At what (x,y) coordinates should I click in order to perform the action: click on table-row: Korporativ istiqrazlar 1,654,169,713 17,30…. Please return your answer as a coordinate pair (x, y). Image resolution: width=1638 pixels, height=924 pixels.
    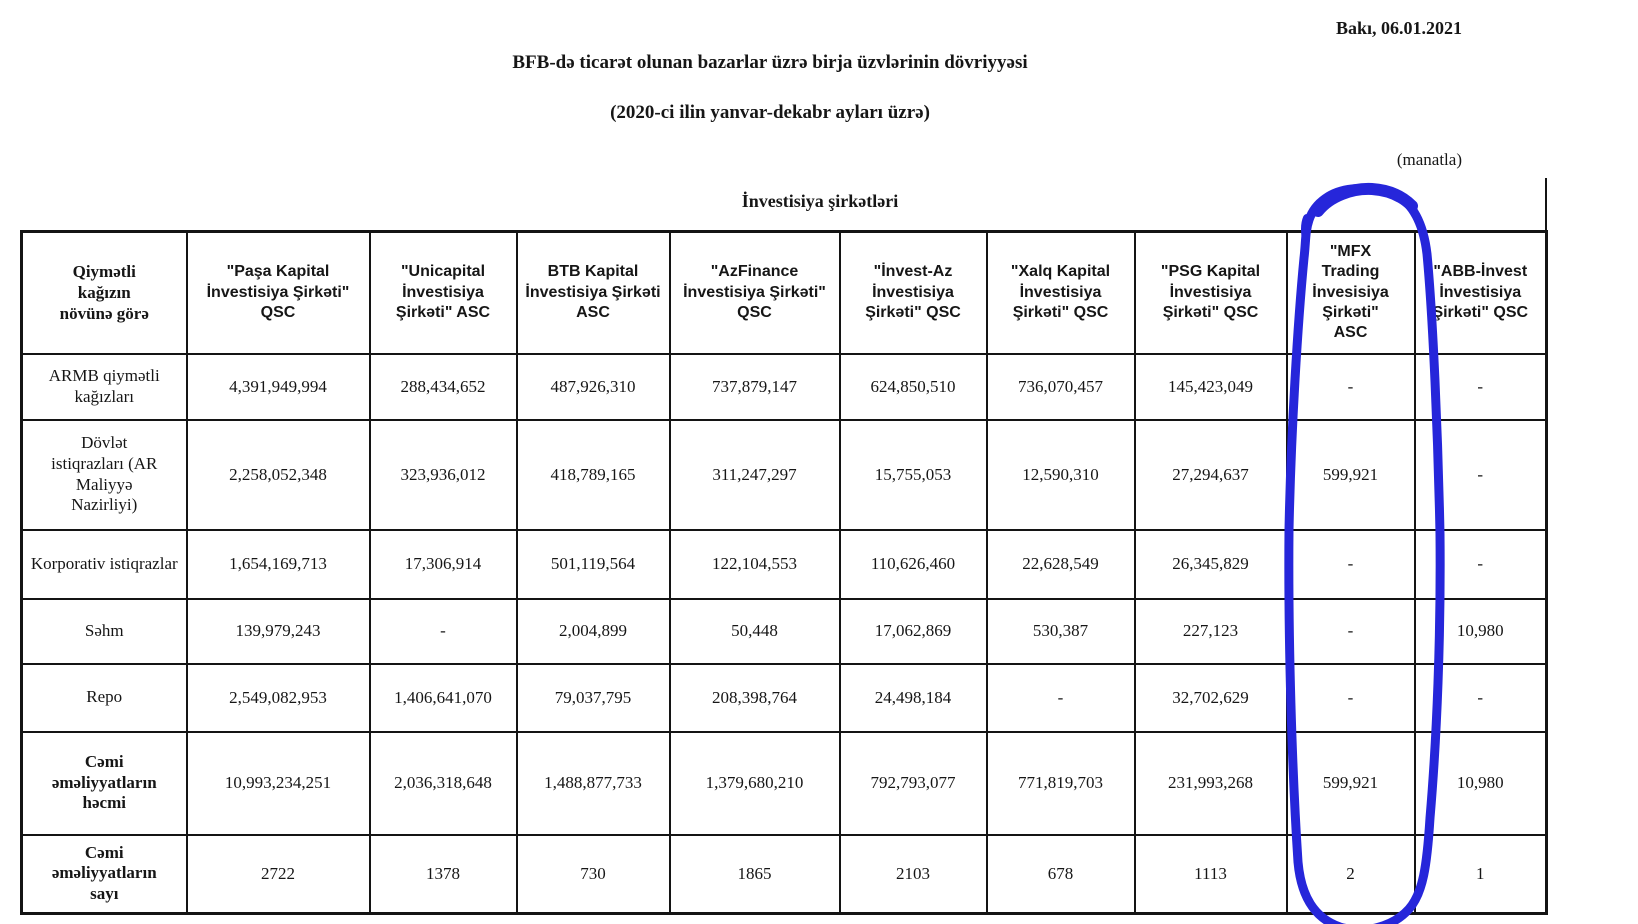
    Looking at the image, I should click on (784, 564).